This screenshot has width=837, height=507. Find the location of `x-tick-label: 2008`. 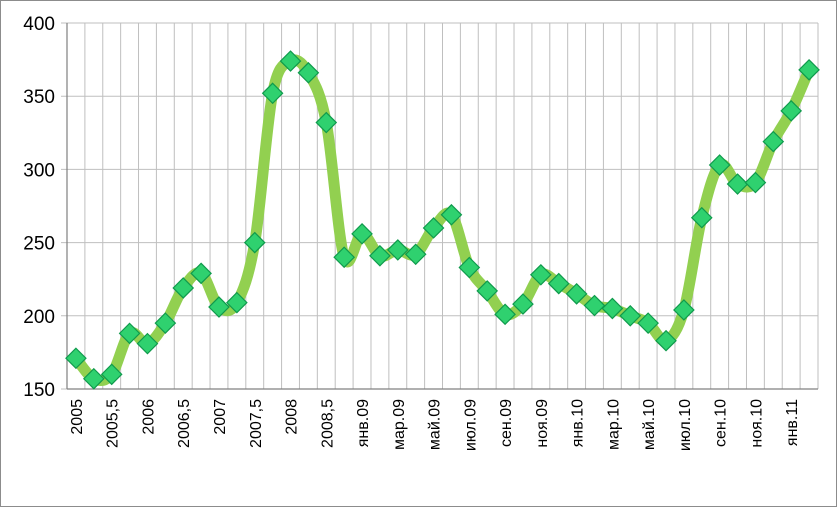

x-tick-label: 2008 is located at coordinates (292, 417).